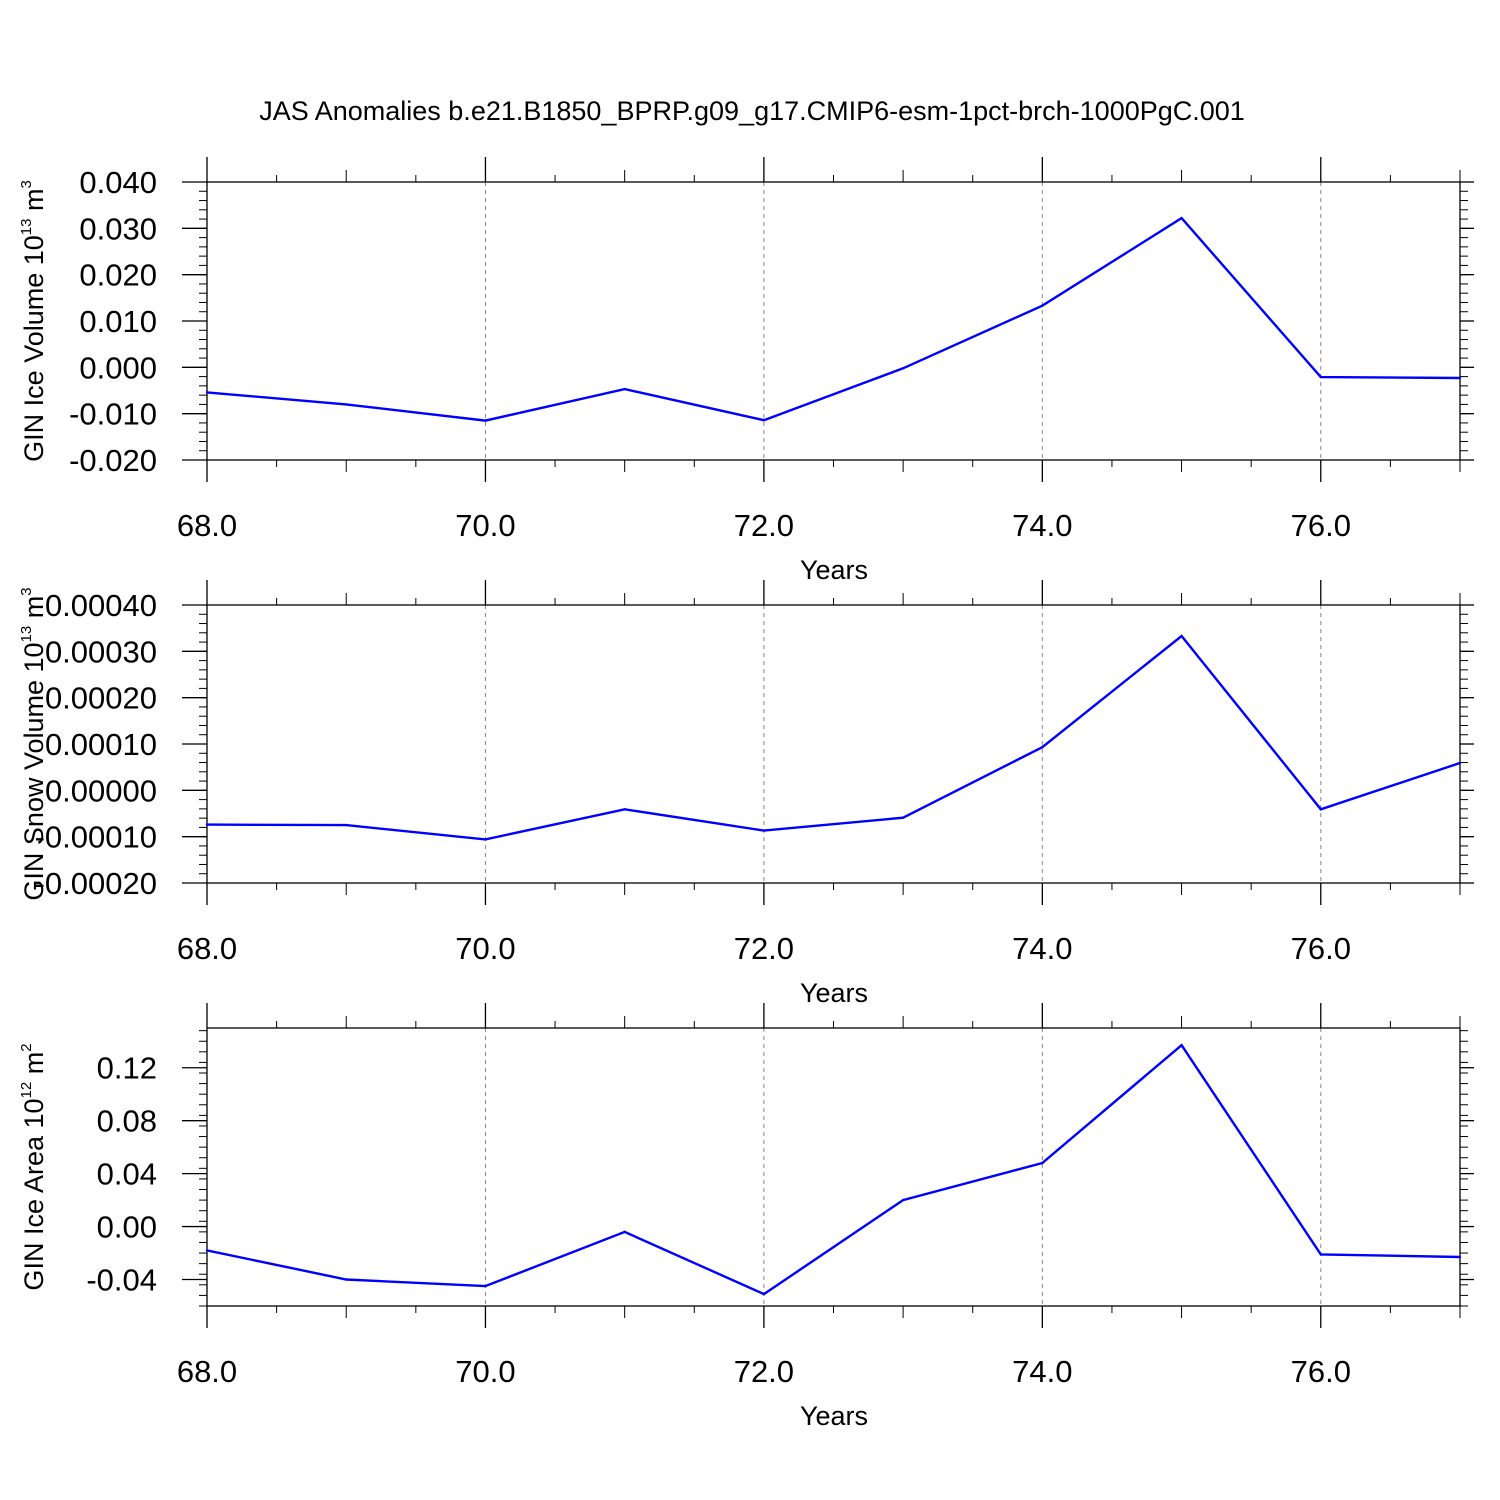 This screenshot has height=1500, width=1500. I want to click on y-tick-label: -0.010, so click(113, 414).